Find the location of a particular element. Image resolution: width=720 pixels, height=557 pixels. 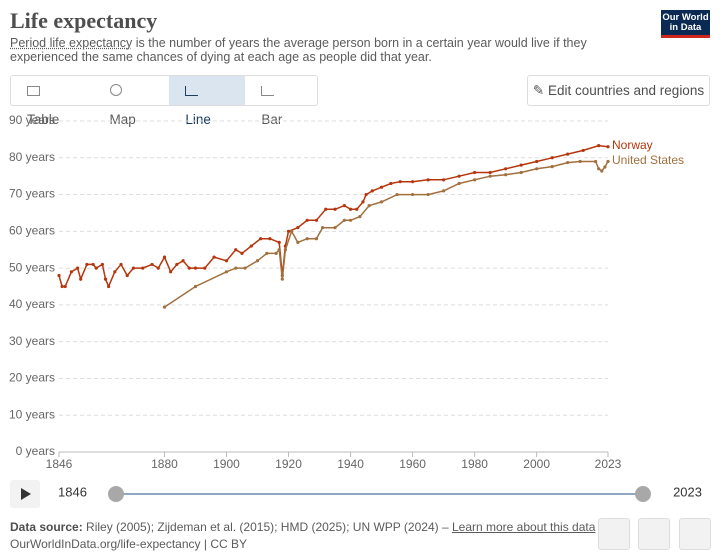

logo-line: Our World is located at coordinates (685, 17).